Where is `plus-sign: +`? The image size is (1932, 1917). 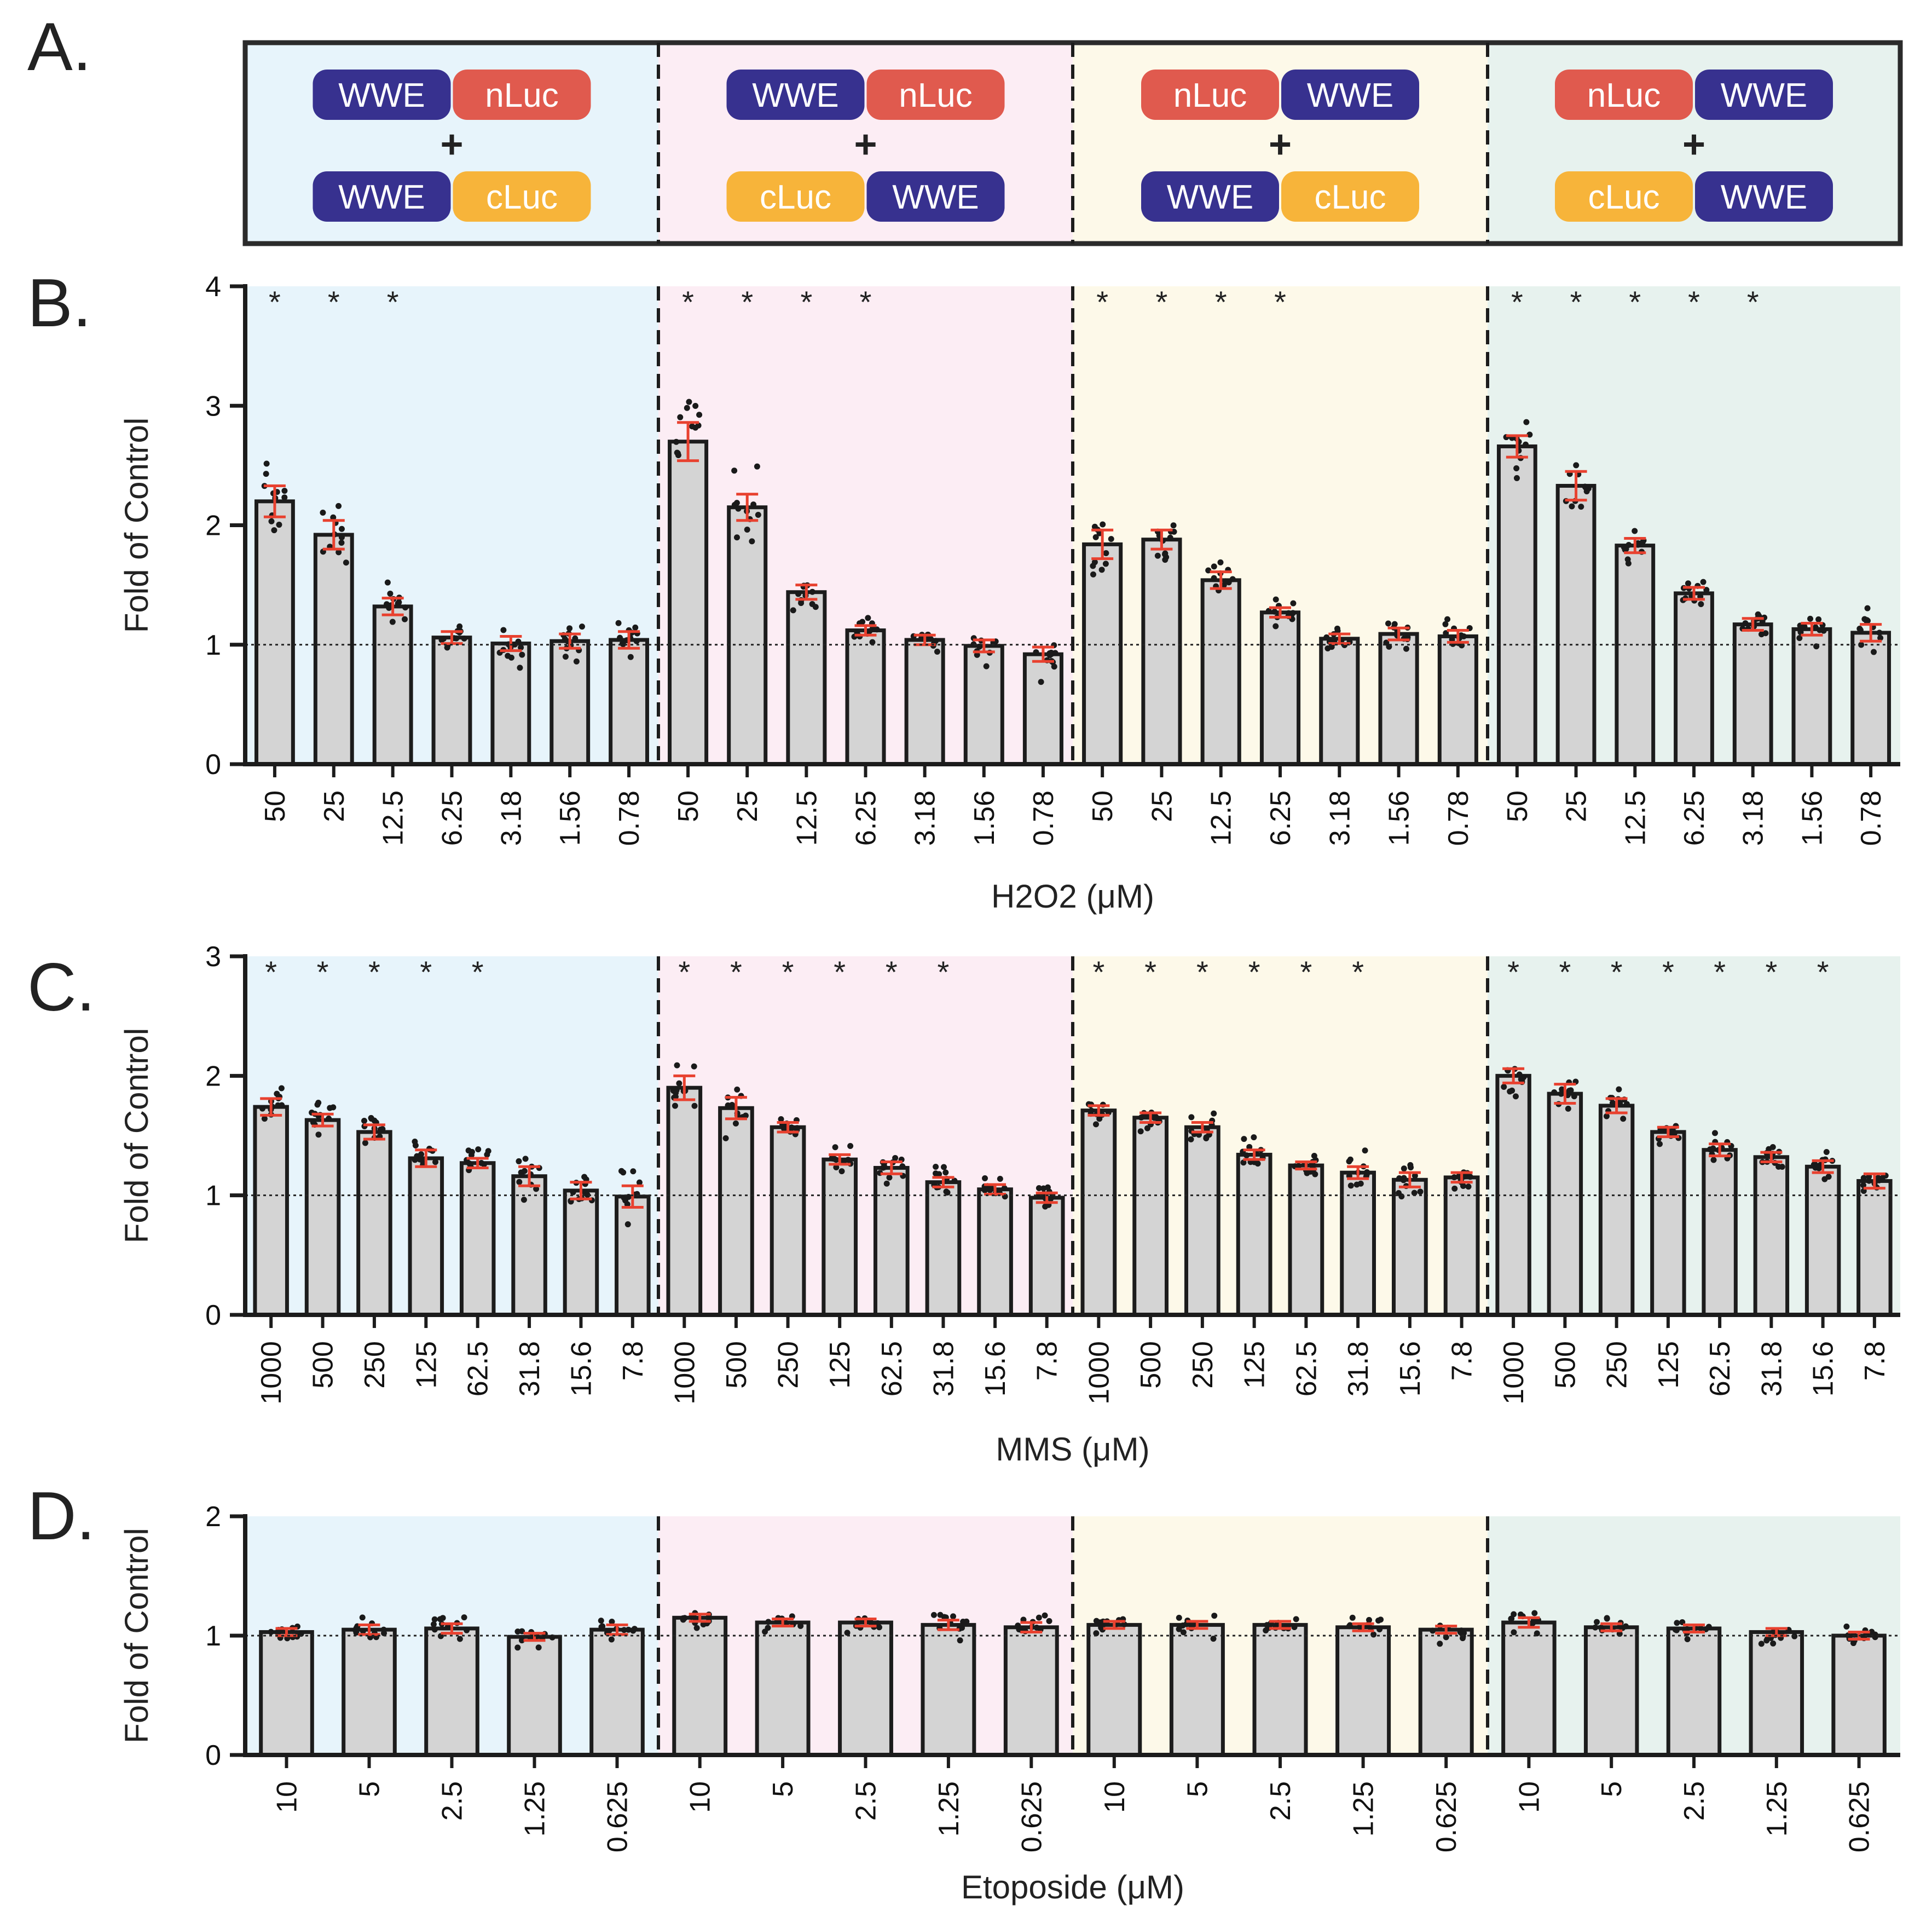
plus-sign: + is located at coordinates (1693, 144).